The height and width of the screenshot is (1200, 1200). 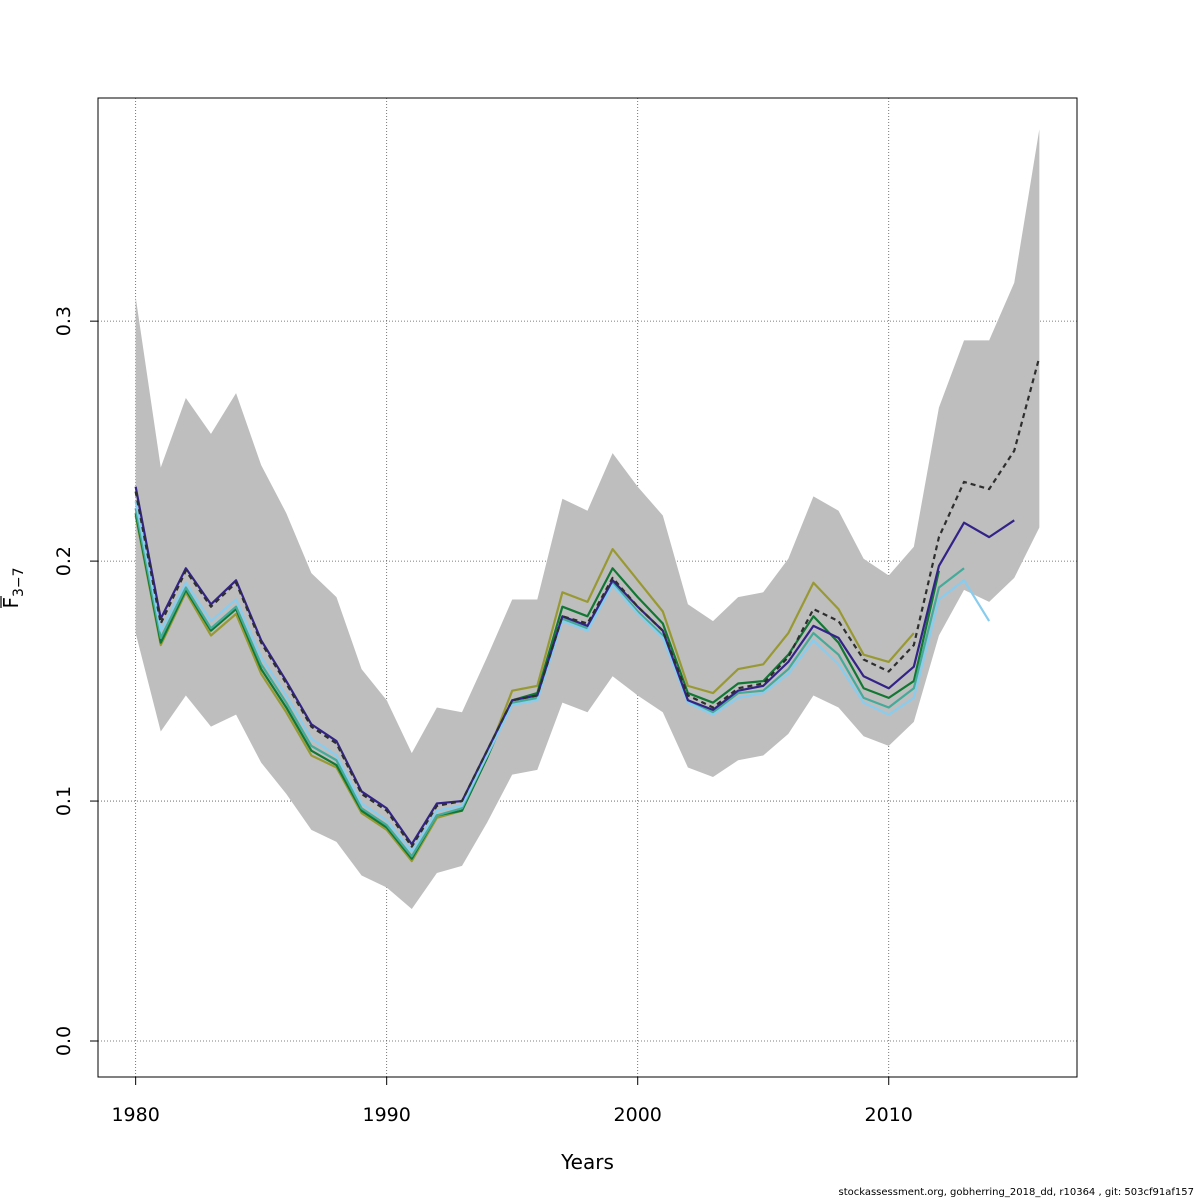 I want to click on x-axis: 1980 1990 2000 2010, so click(x=512, y=1101).